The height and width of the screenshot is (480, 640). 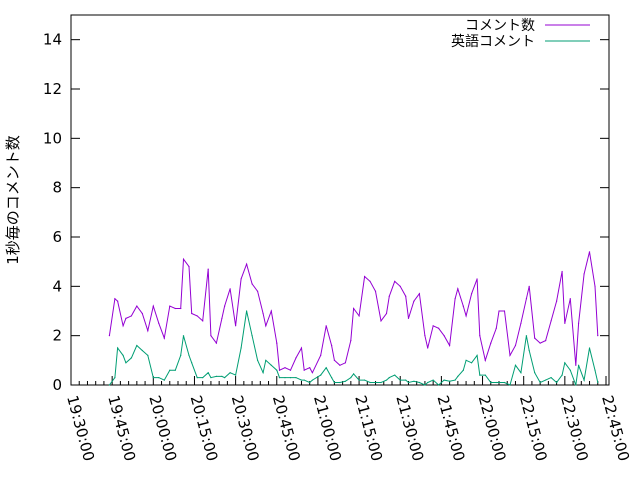 What do you see at coordinates (52, 40) in the screenshot?
I see `y-tick-label: 14` at bounding box center [52, 40].